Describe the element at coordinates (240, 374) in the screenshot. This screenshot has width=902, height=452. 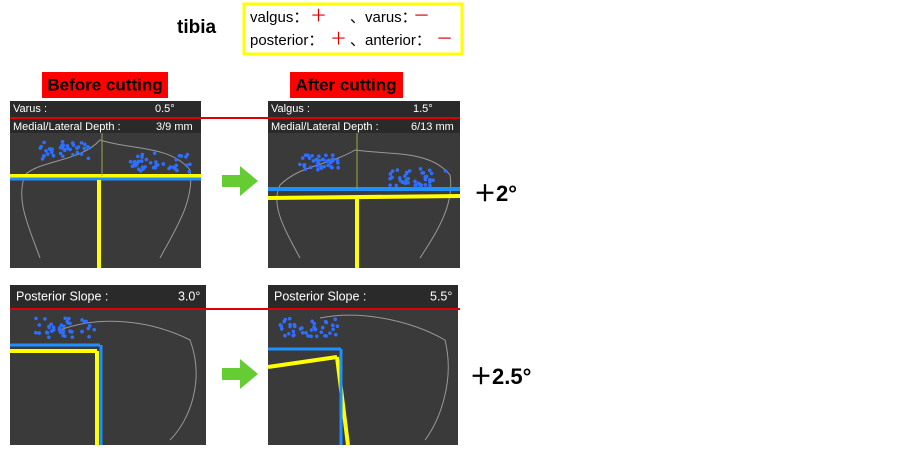
I see `arrow` at that location.